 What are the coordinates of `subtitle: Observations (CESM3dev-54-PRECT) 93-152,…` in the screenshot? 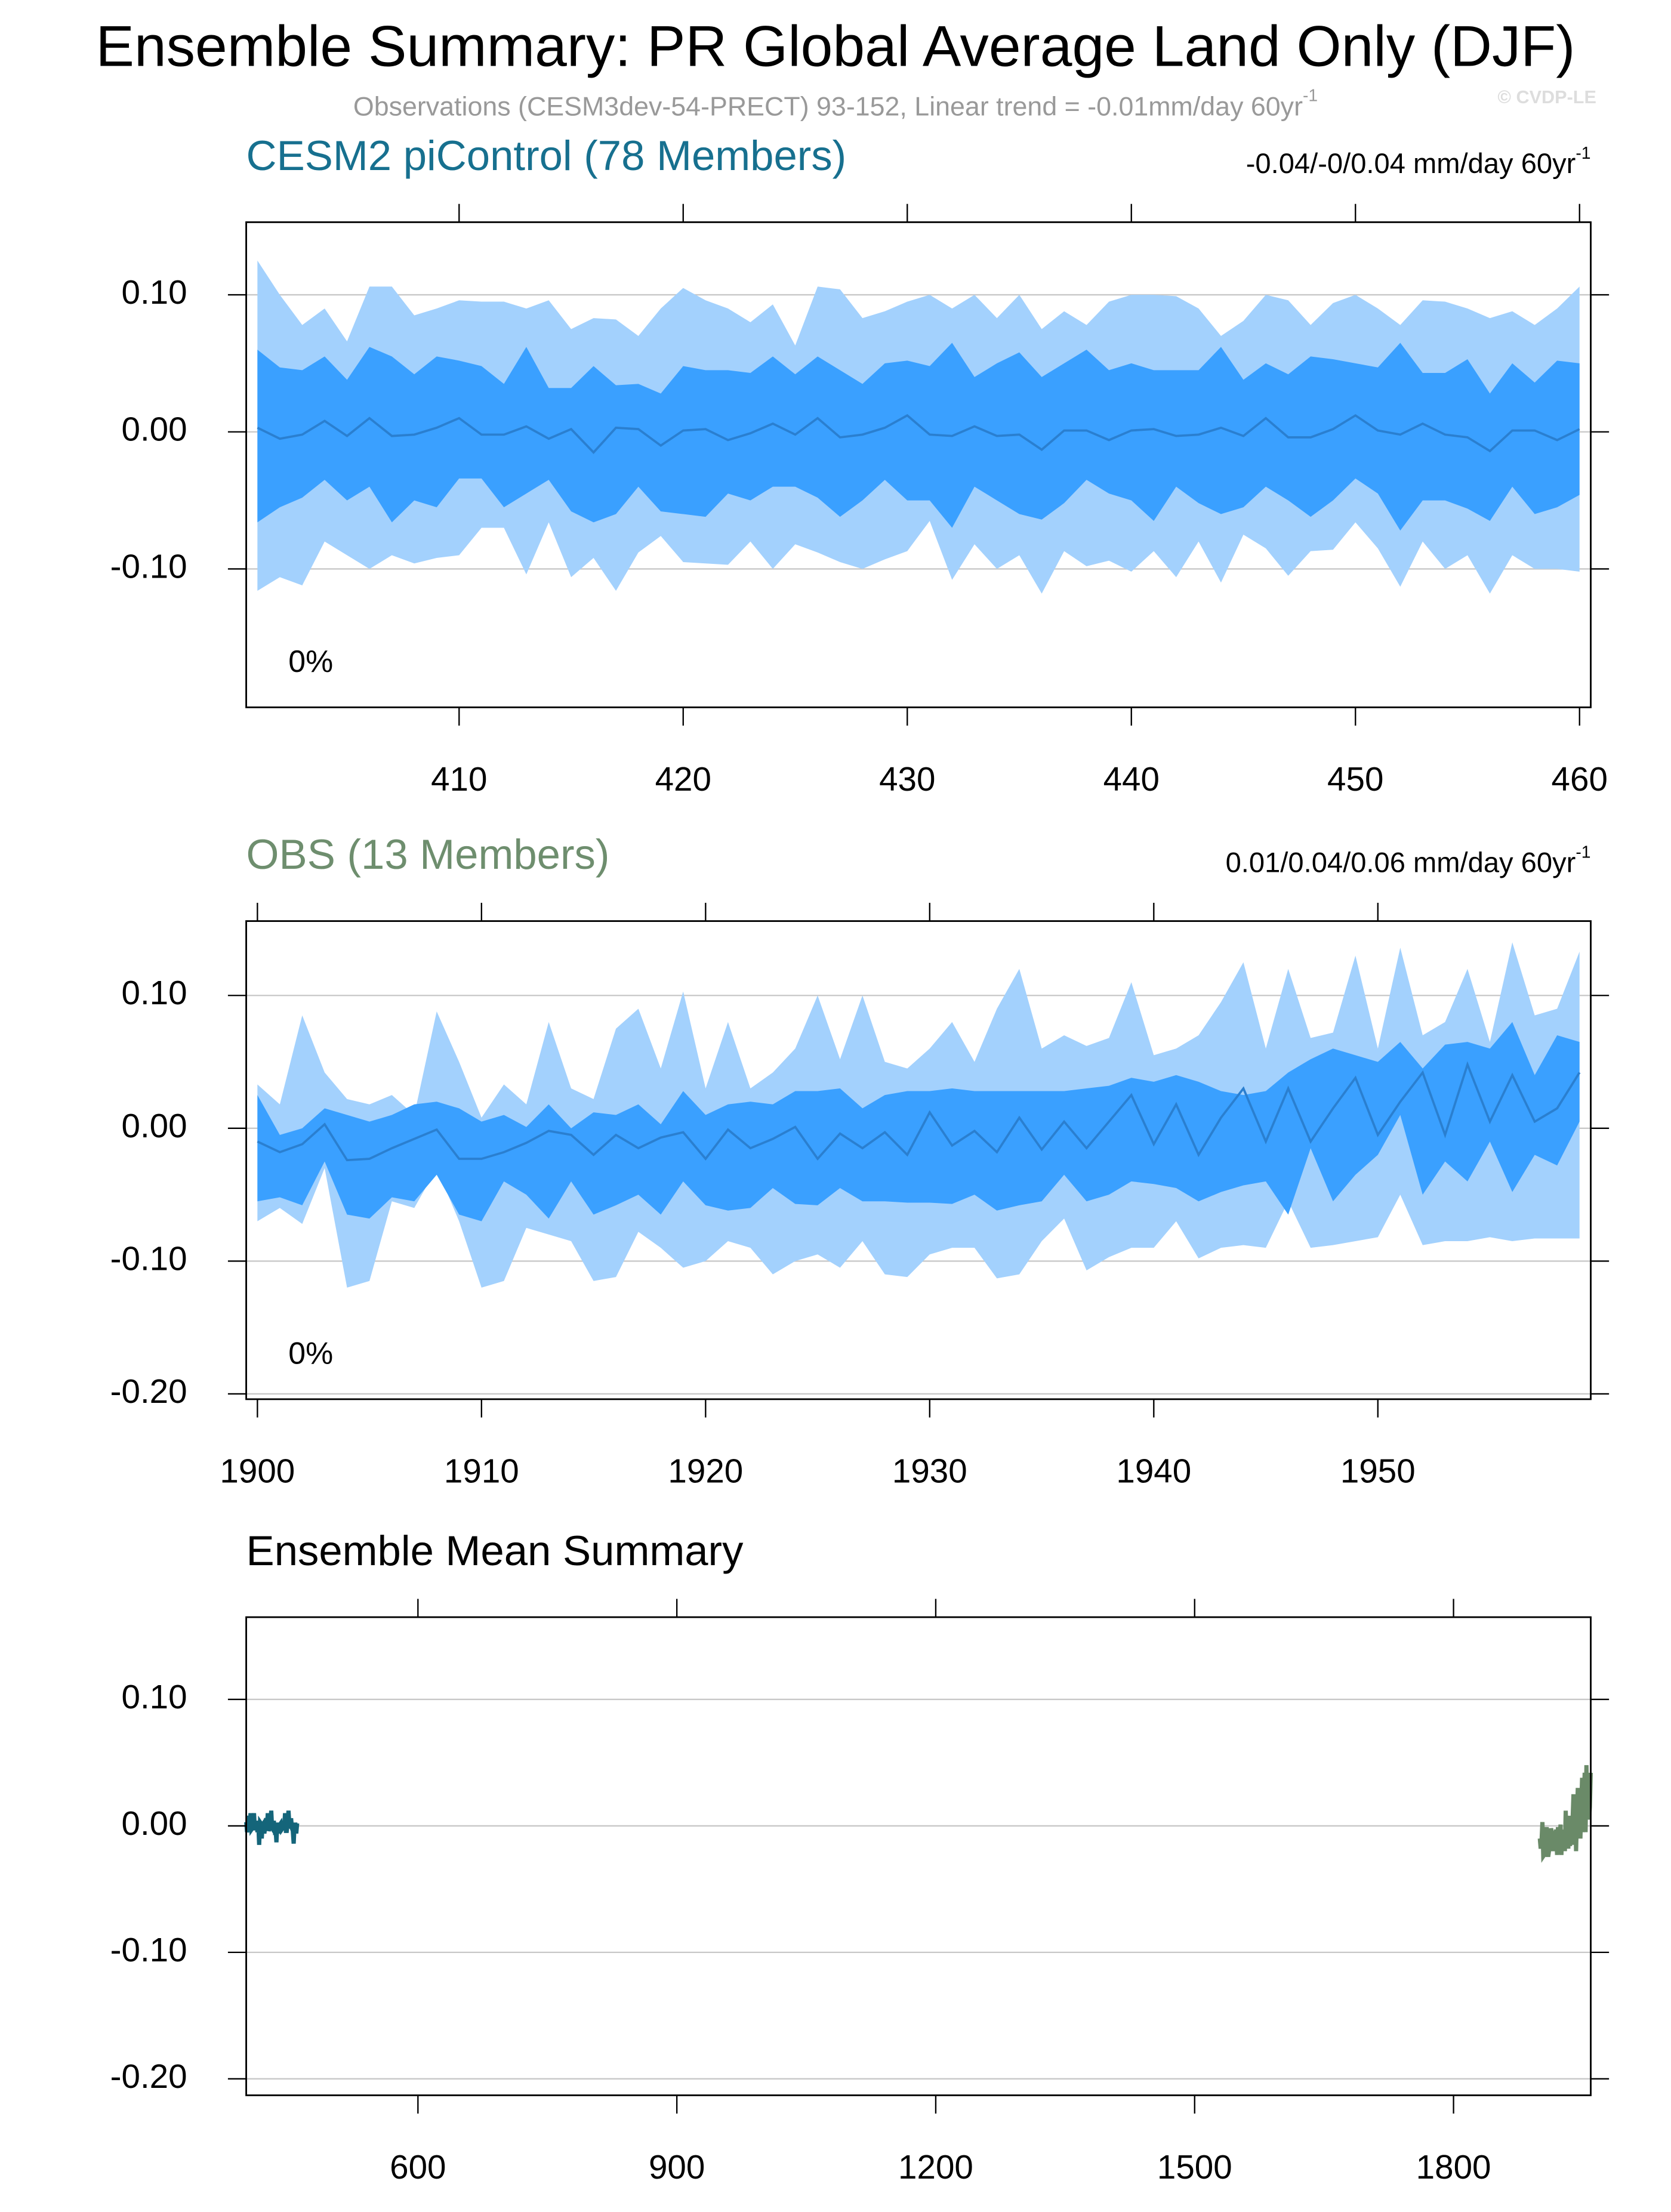 It's located at (835, 103).